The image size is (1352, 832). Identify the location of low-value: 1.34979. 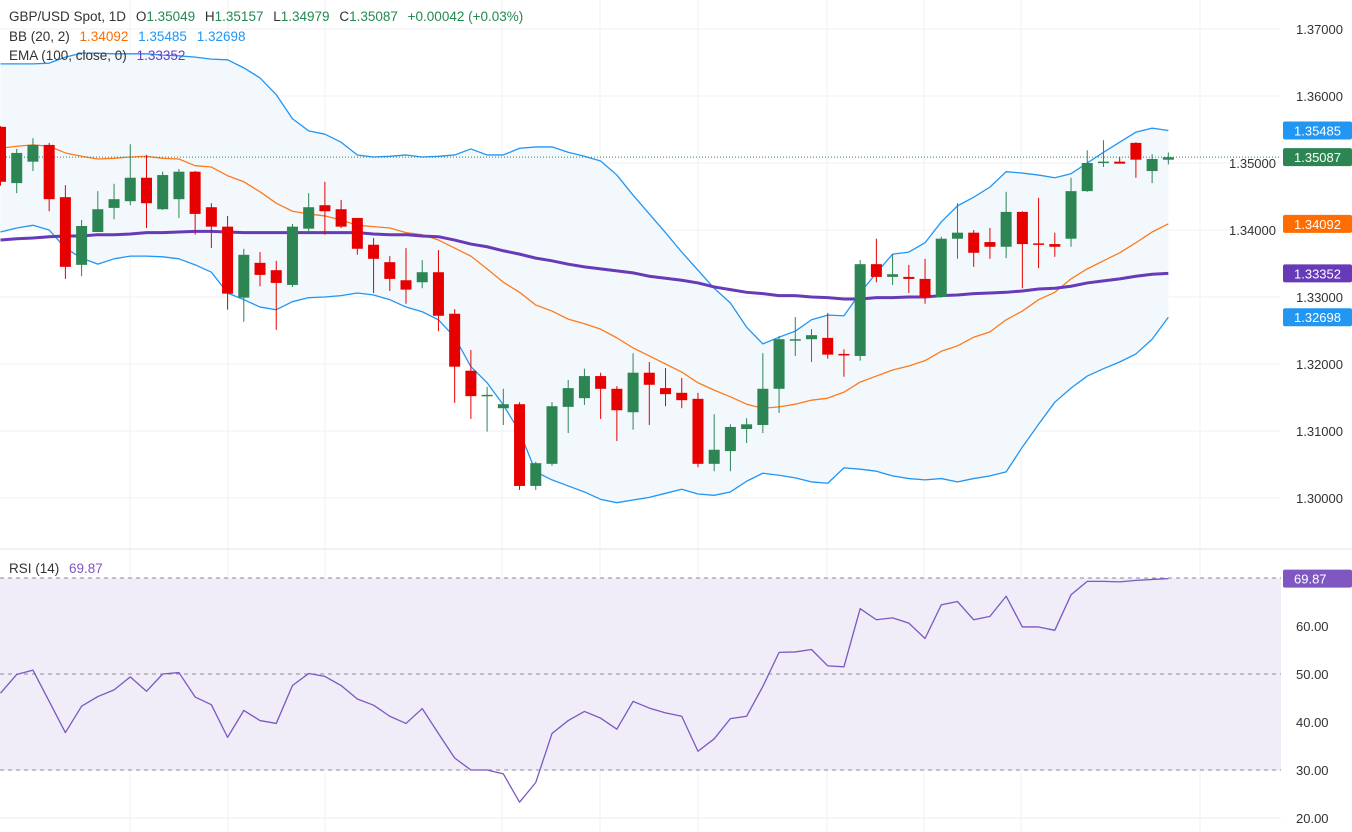
(305, 16).